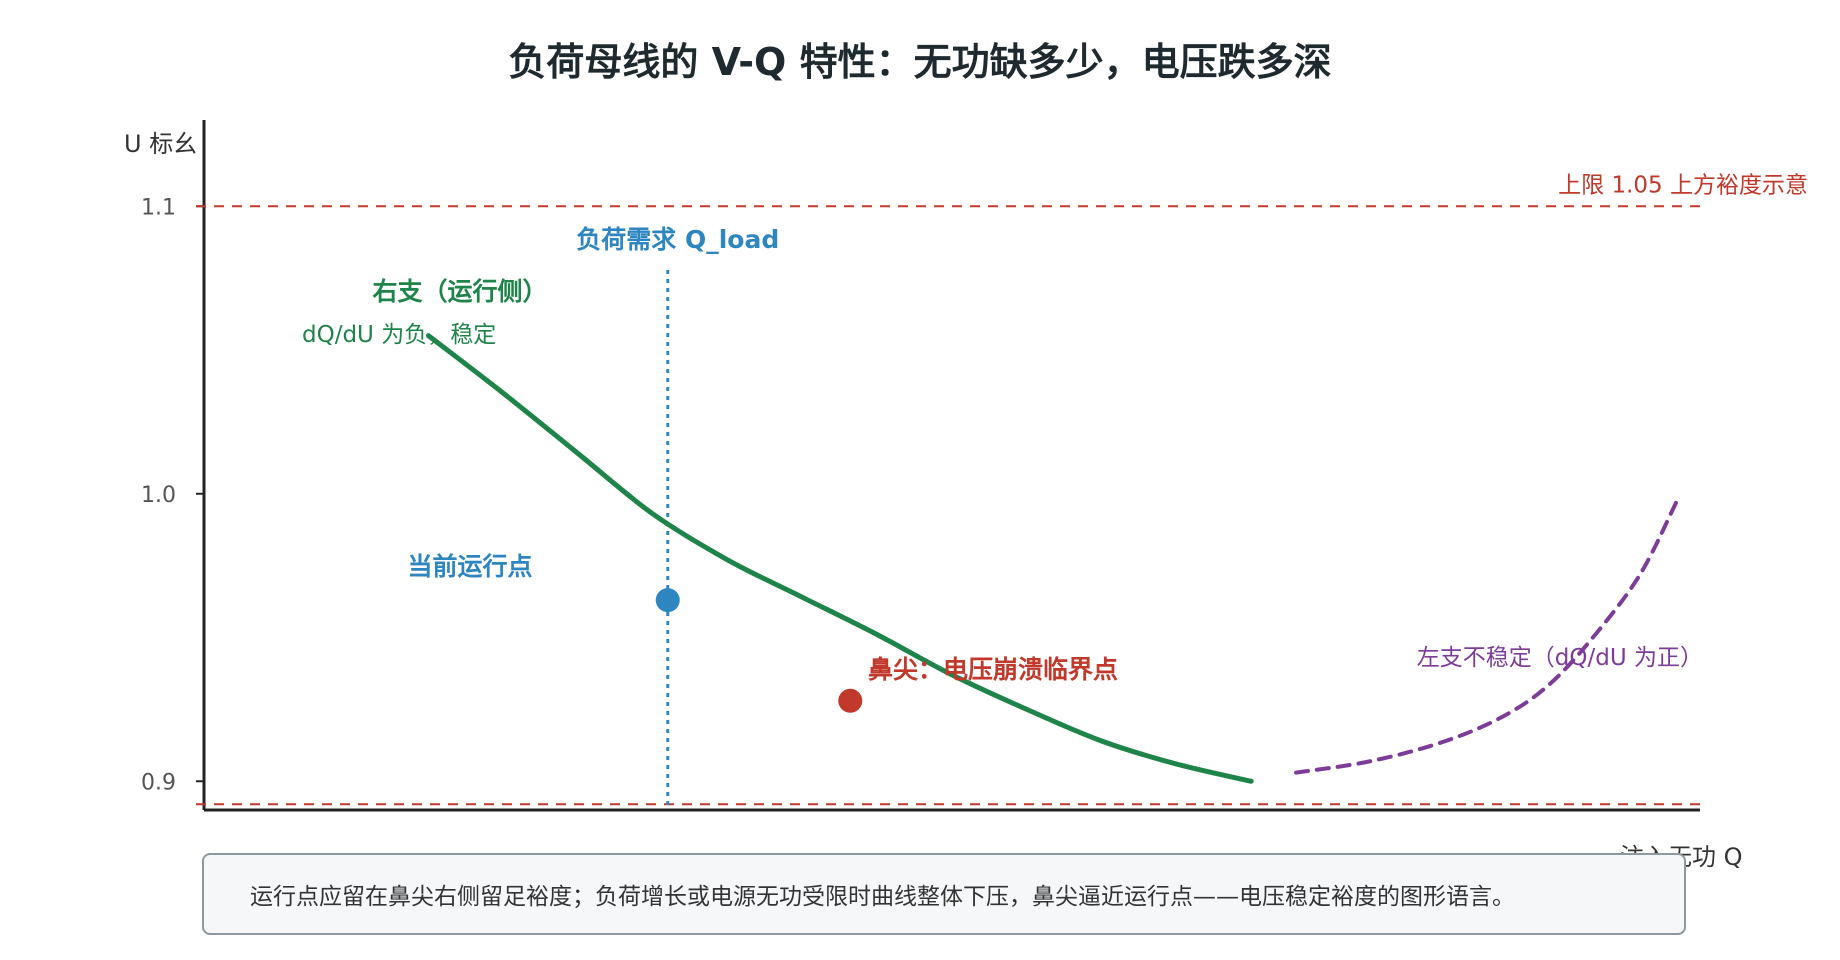  I want to click on y-tick-label: 0.9, so click(158, 782).